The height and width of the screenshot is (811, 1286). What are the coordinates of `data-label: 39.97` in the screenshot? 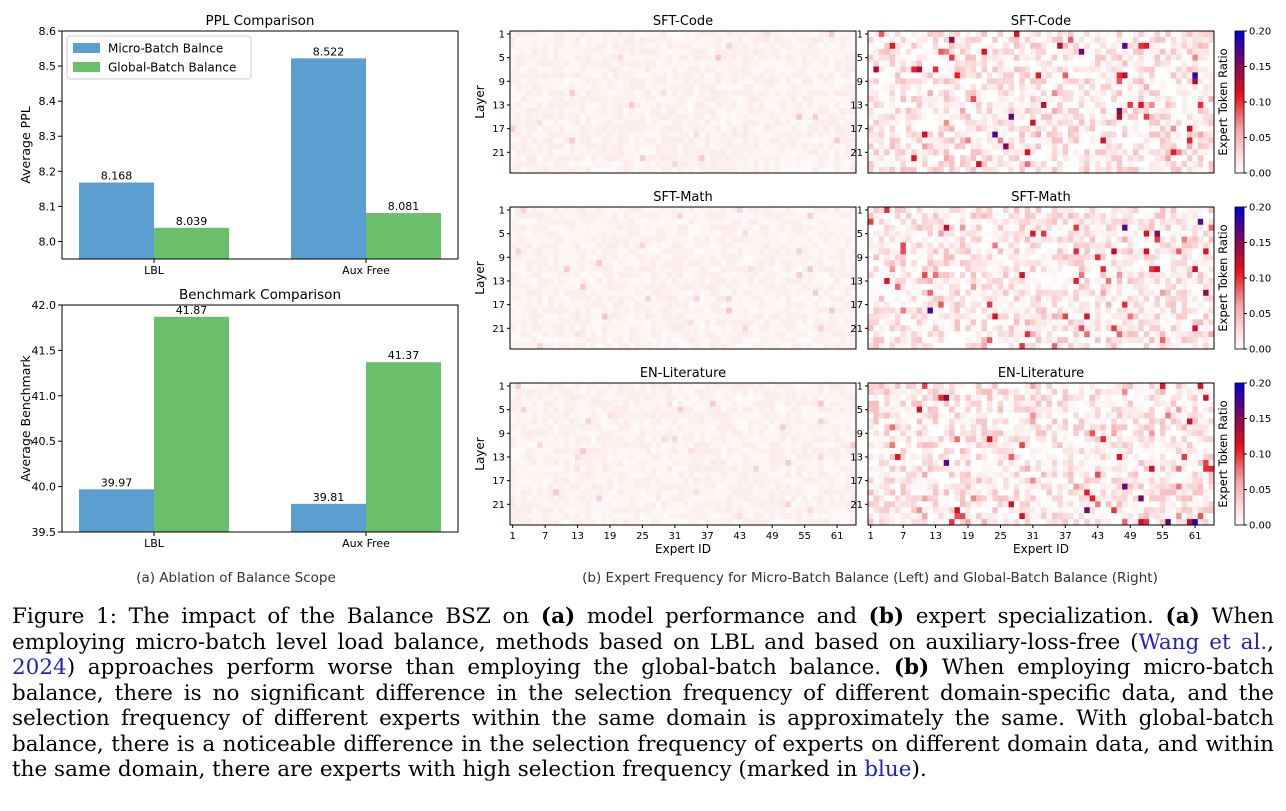 It's located at (117, 482).